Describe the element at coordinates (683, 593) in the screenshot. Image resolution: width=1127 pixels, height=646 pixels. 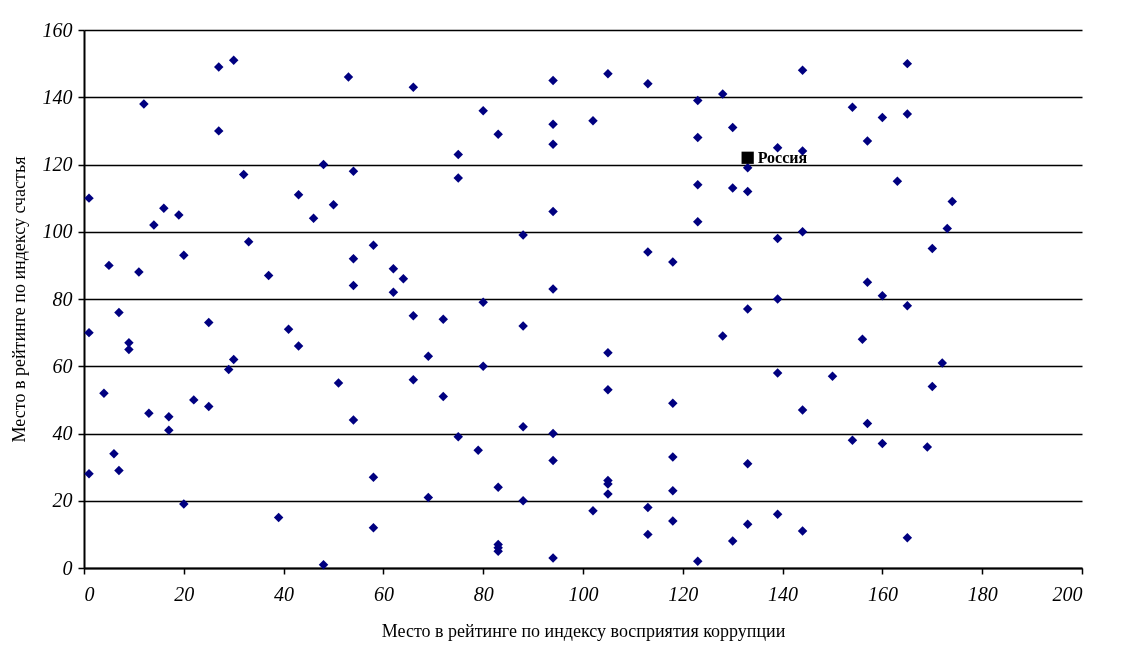
I see `x-tick-label: 120` at that location.